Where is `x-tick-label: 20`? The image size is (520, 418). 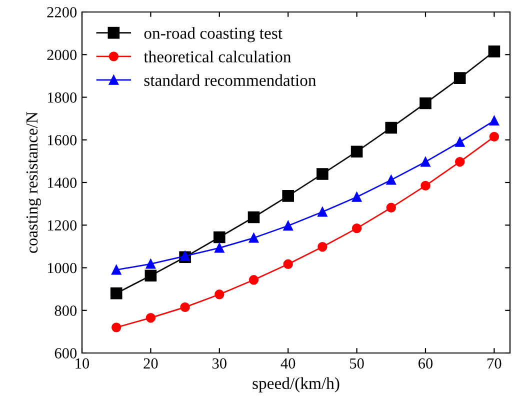 x-tick-label: 20 is located at coordinates (151, 363).